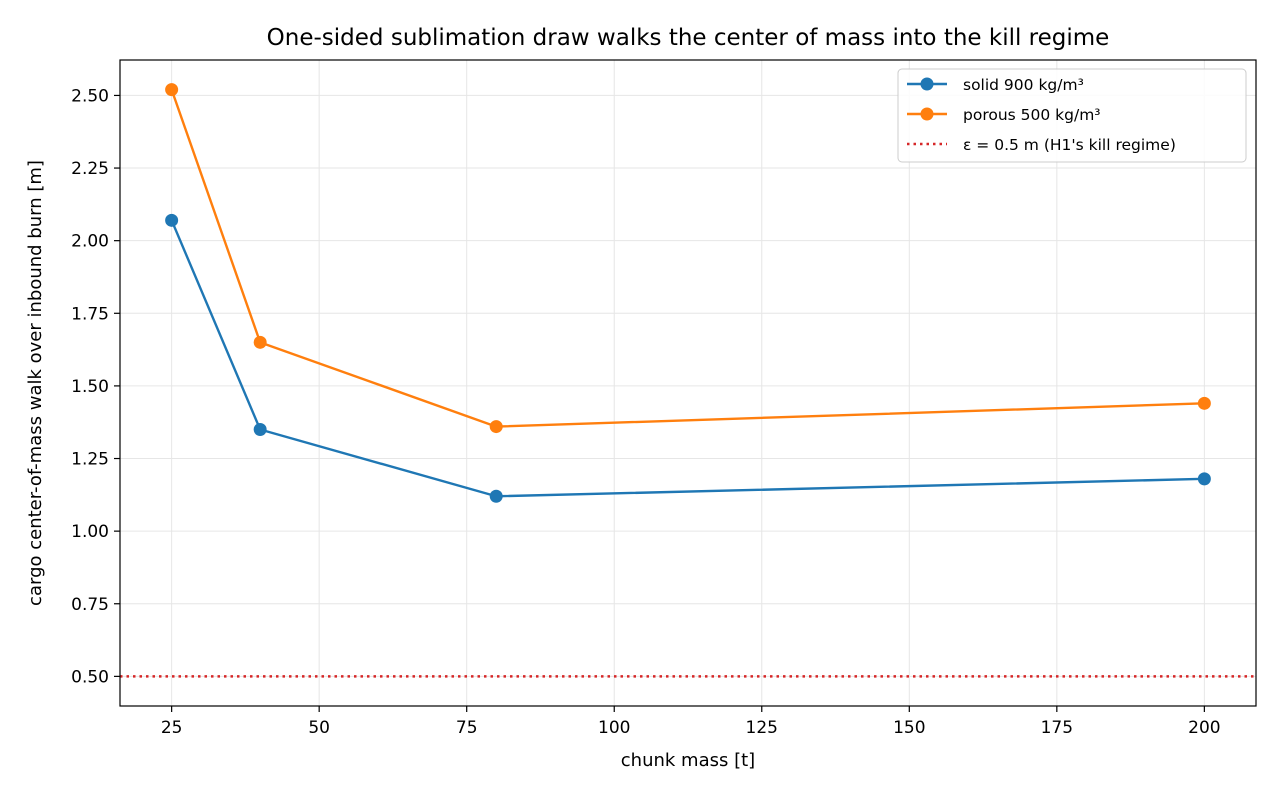  What do you see at coordinates (1069, 145) in the screenshot?
I see `legend-label-kill-regime: ε = 0.5 m (H1's kill regime)` at bounding box center [1069, 145].